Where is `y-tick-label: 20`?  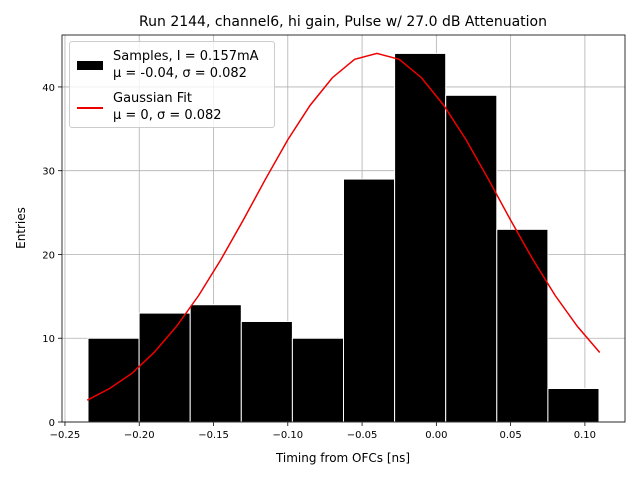
y-tick-label: 20 is located at coordinates (48, 255).